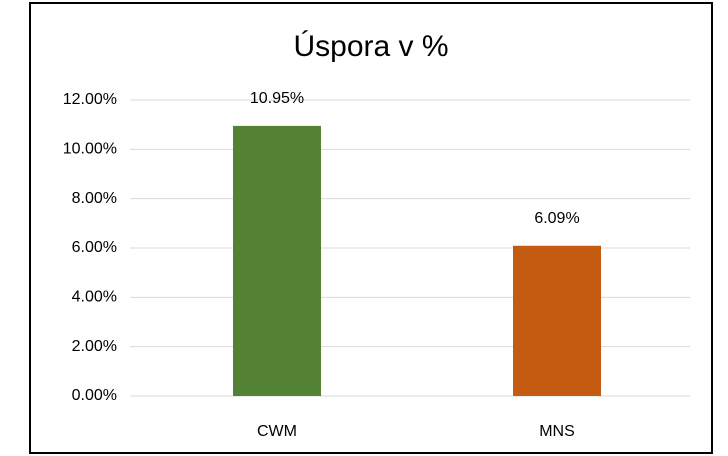 The width and height of the screenshot is (728, 456). What do you see at coordinates (90, 99) in the screenshot?
I see `y-tick-label: 12.00%` at bounding box center [90, 99].